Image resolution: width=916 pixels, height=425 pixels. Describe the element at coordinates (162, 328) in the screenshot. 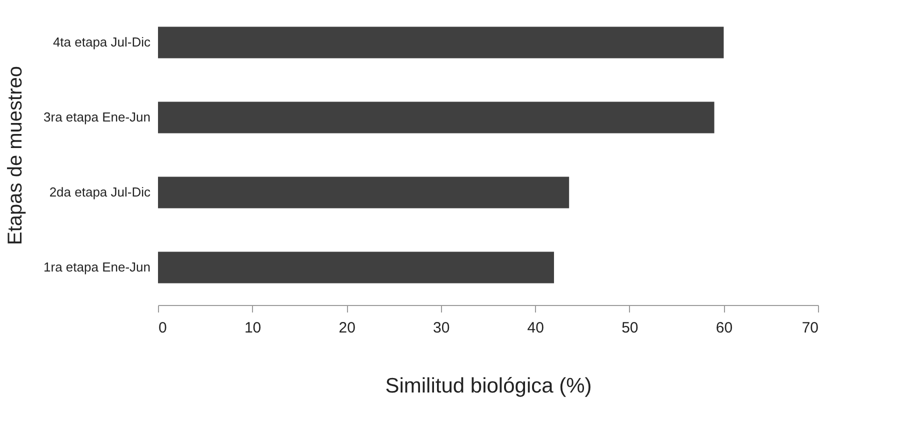

I see `x-tick-label: 0` at that location.